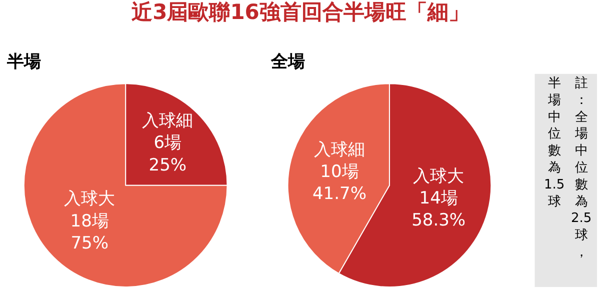 The height and width of the screenshot is (291, 601). I want to click on data-label: 18場 75%, so click(89, 232).